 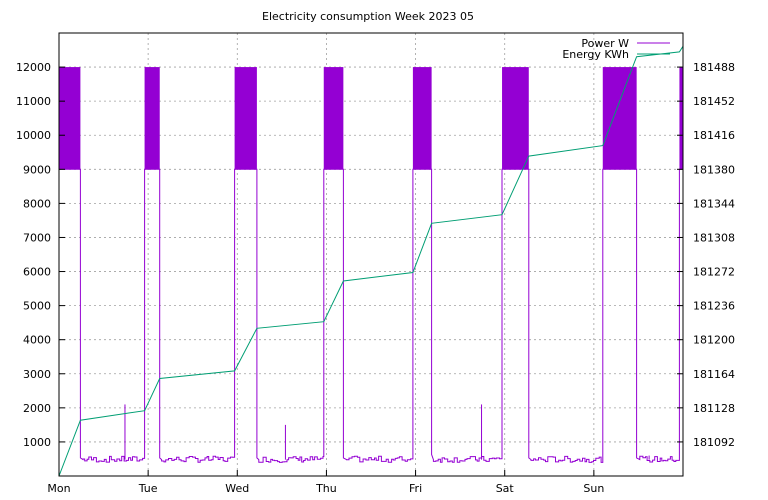 What do you see at coordinates (33, 101) in the screenshot?
I see `y-left-tick-label: 11000` at bounding box center [33, 101].